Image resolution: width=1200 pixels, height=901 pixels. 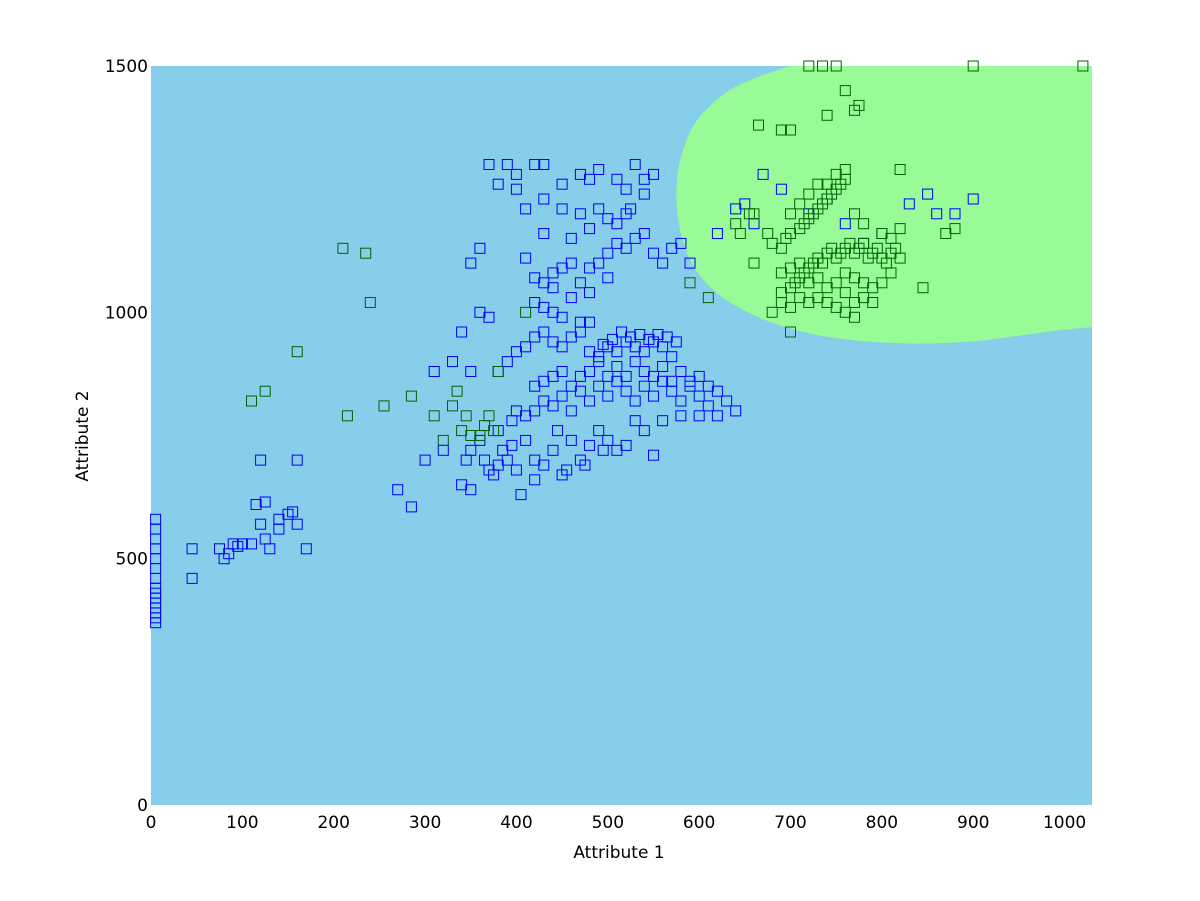 I want to click on x-tick-label: 0, so click(x=151, y=823).